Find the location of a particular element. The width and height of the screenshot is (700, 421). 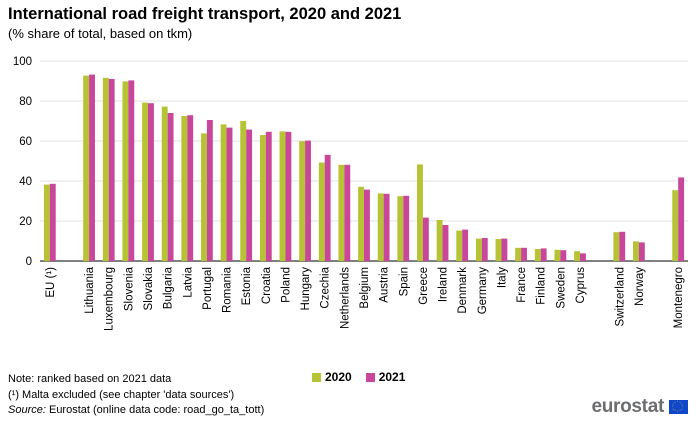

x-tick-label: Slovakia is located at coordinates (149, 288).